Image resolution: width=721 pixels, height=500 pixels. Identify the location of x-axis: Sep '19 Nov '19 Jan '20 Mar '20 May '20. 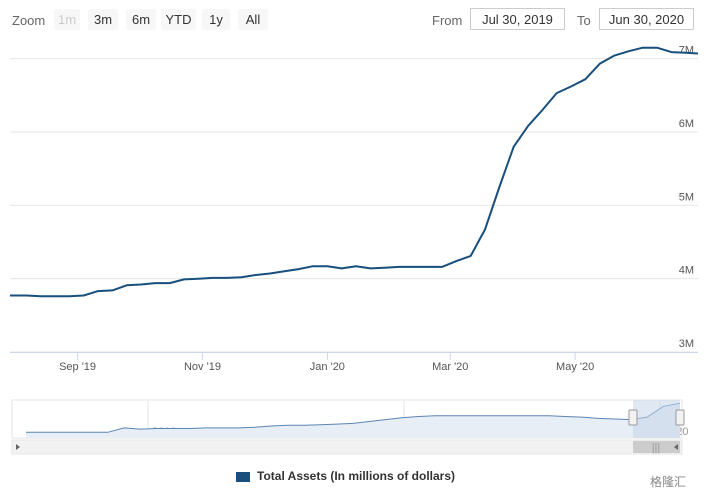
(326, 362).